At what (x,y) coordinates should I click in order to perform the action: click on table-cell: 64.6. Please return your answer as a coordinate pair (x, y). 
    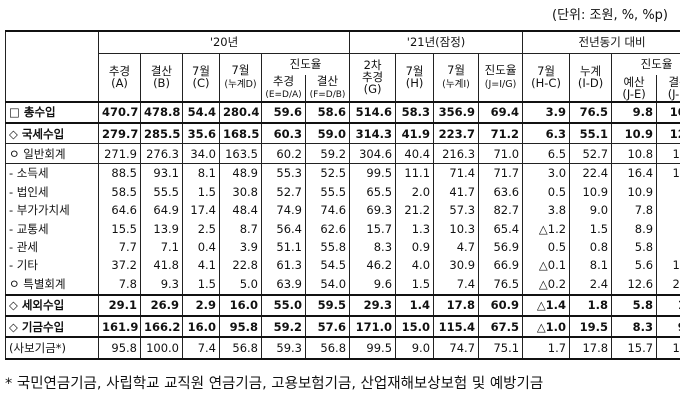
    Looking at the image, I should click on (119, 210).